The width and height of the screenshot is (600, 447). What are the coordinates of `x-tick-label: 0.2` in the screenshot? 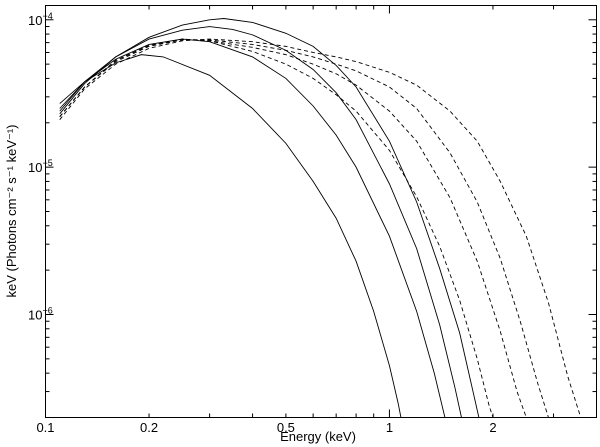 It's located at (149, 427).